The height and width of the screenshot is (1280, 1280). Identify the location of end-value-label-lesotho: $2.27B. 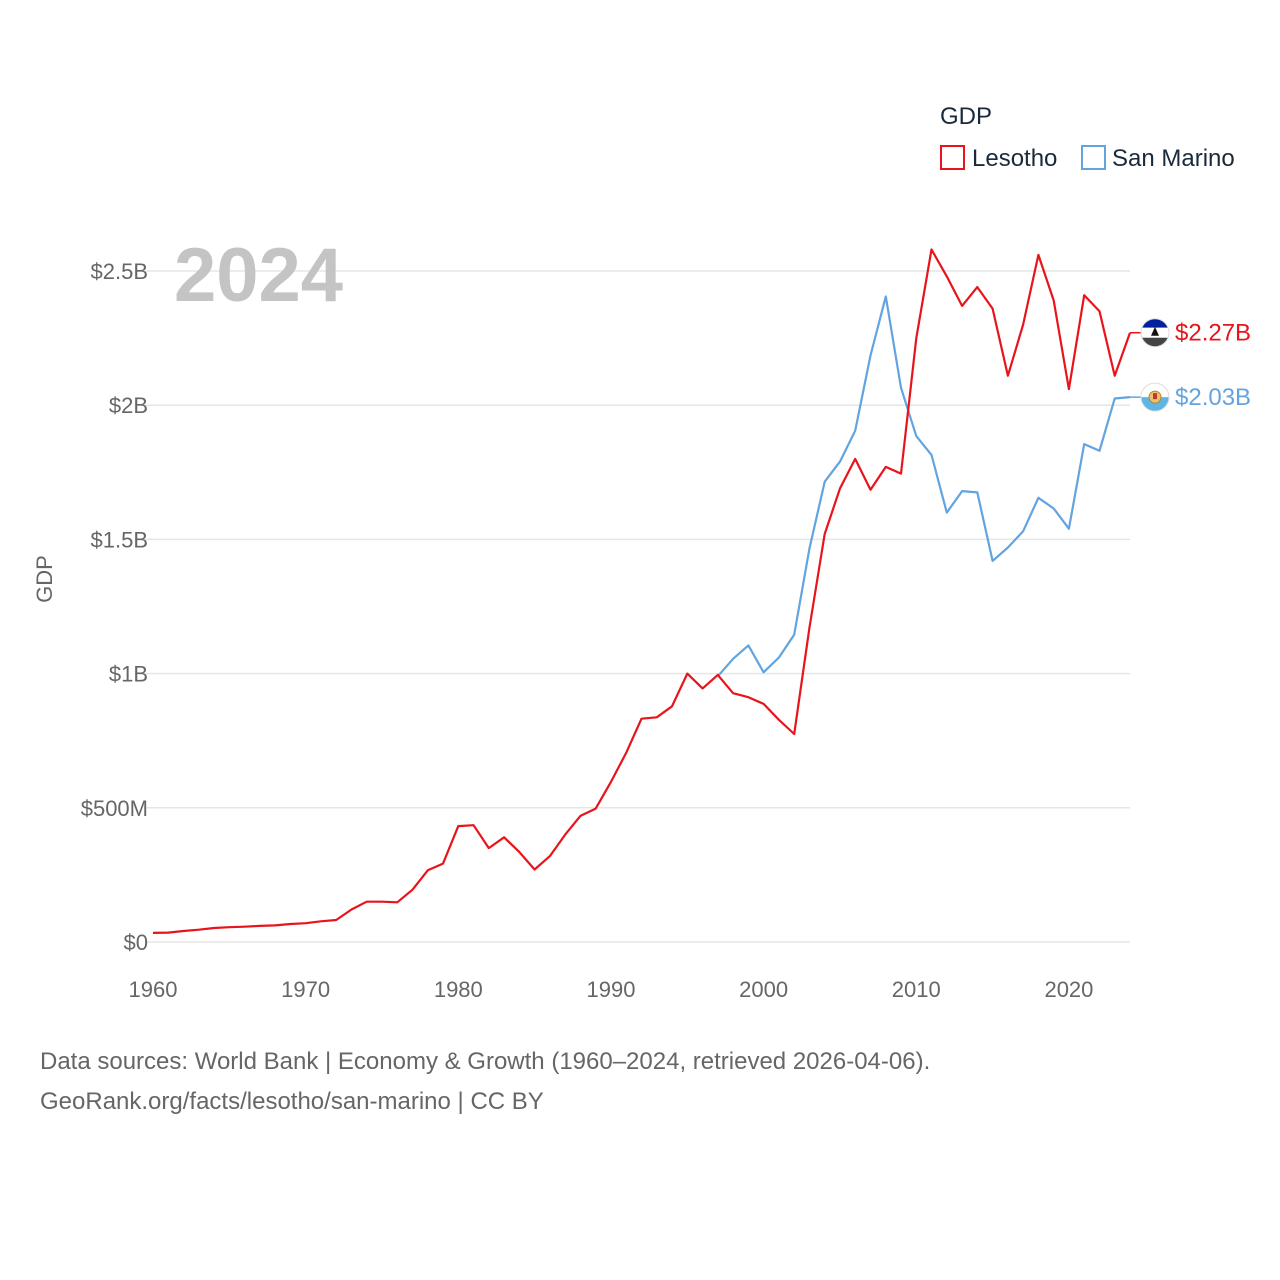
(1213, 333).